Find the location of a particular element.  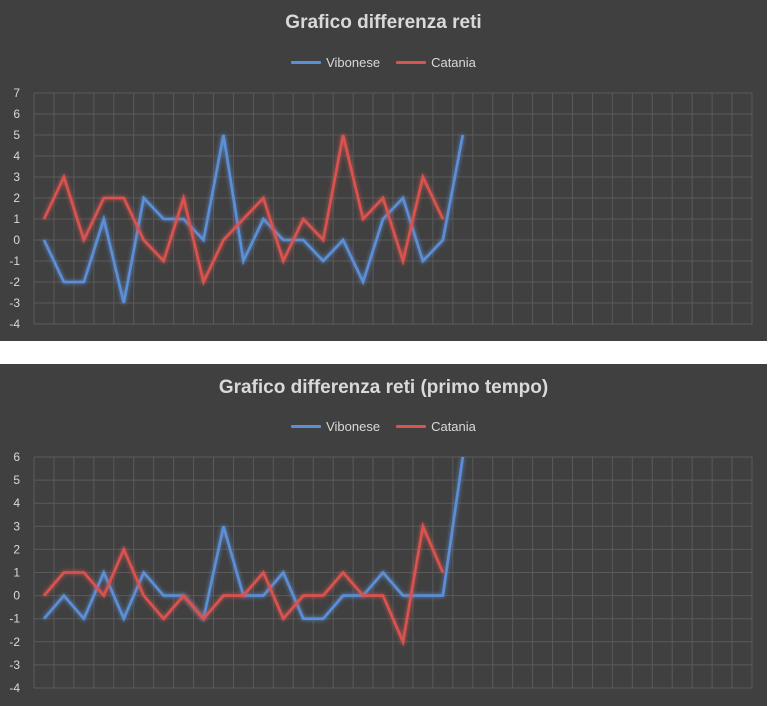

chart-title: Grafico differenza reti (primo tempo) is located at coordinates (383, 387).